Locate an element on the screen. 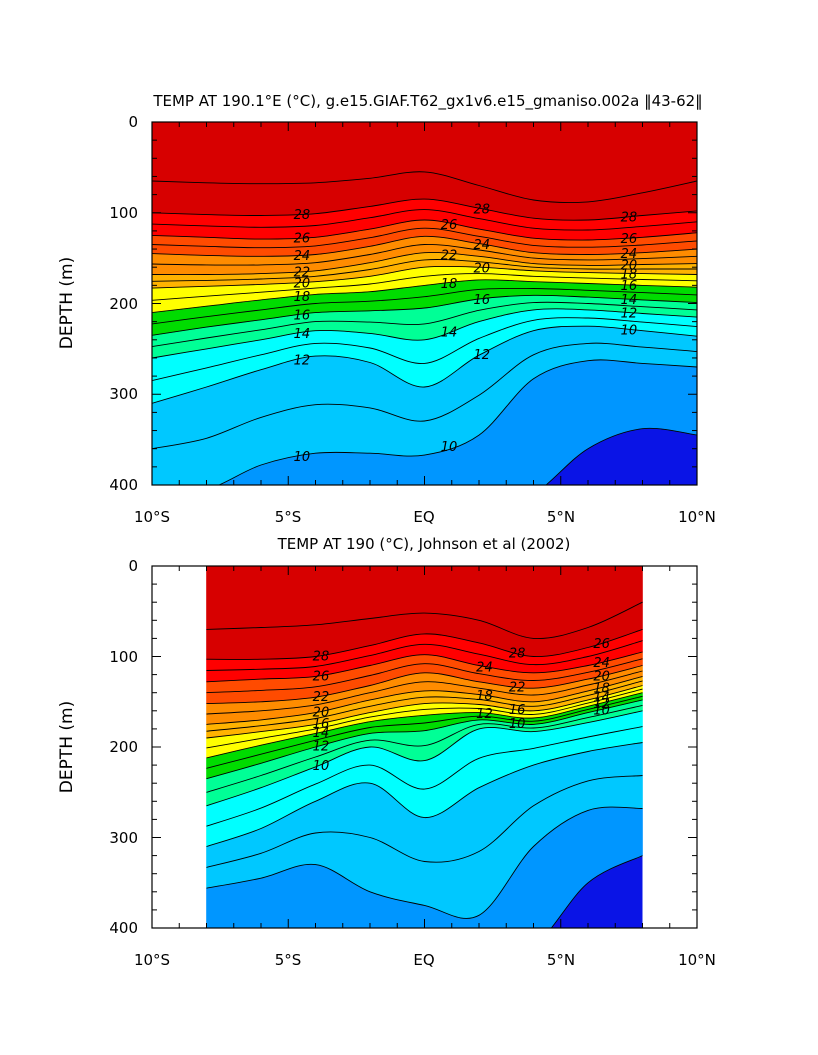 Image resolution: width=818 pixels, height=1055 pixels. contour-label-text: 12 is located at coordinates (481, 355).